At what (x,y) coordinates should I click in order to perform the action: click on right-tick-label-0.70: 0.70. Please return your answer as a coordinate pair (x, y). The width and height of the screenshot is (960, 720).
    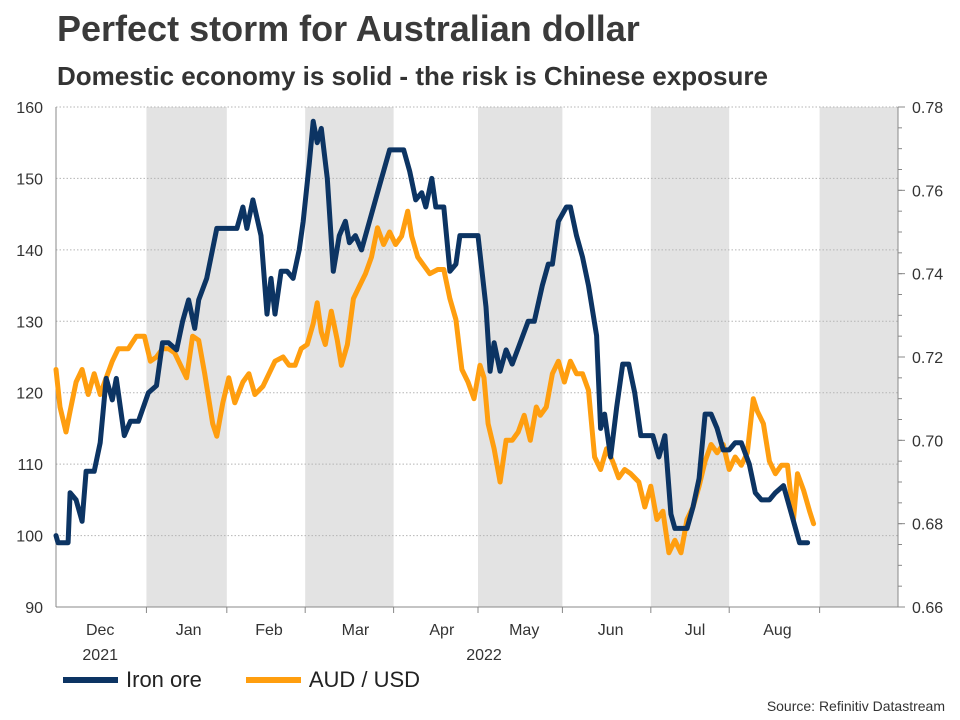
    Looking at the image, I should click on (927, 441).